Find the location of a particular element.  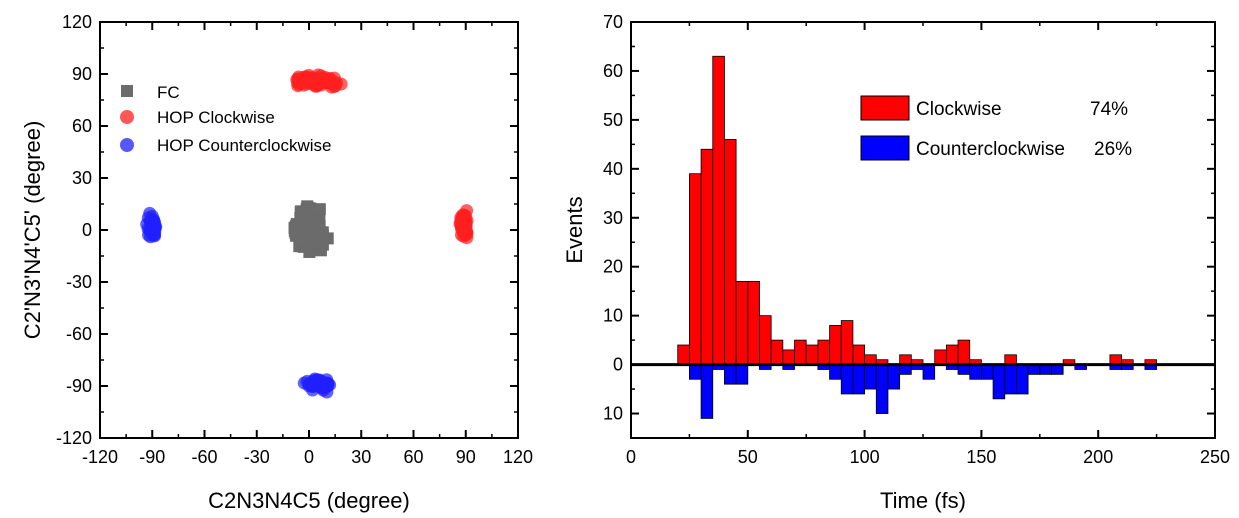

histogram-x-tick-label: 0 is located at coordinates (631, 457).